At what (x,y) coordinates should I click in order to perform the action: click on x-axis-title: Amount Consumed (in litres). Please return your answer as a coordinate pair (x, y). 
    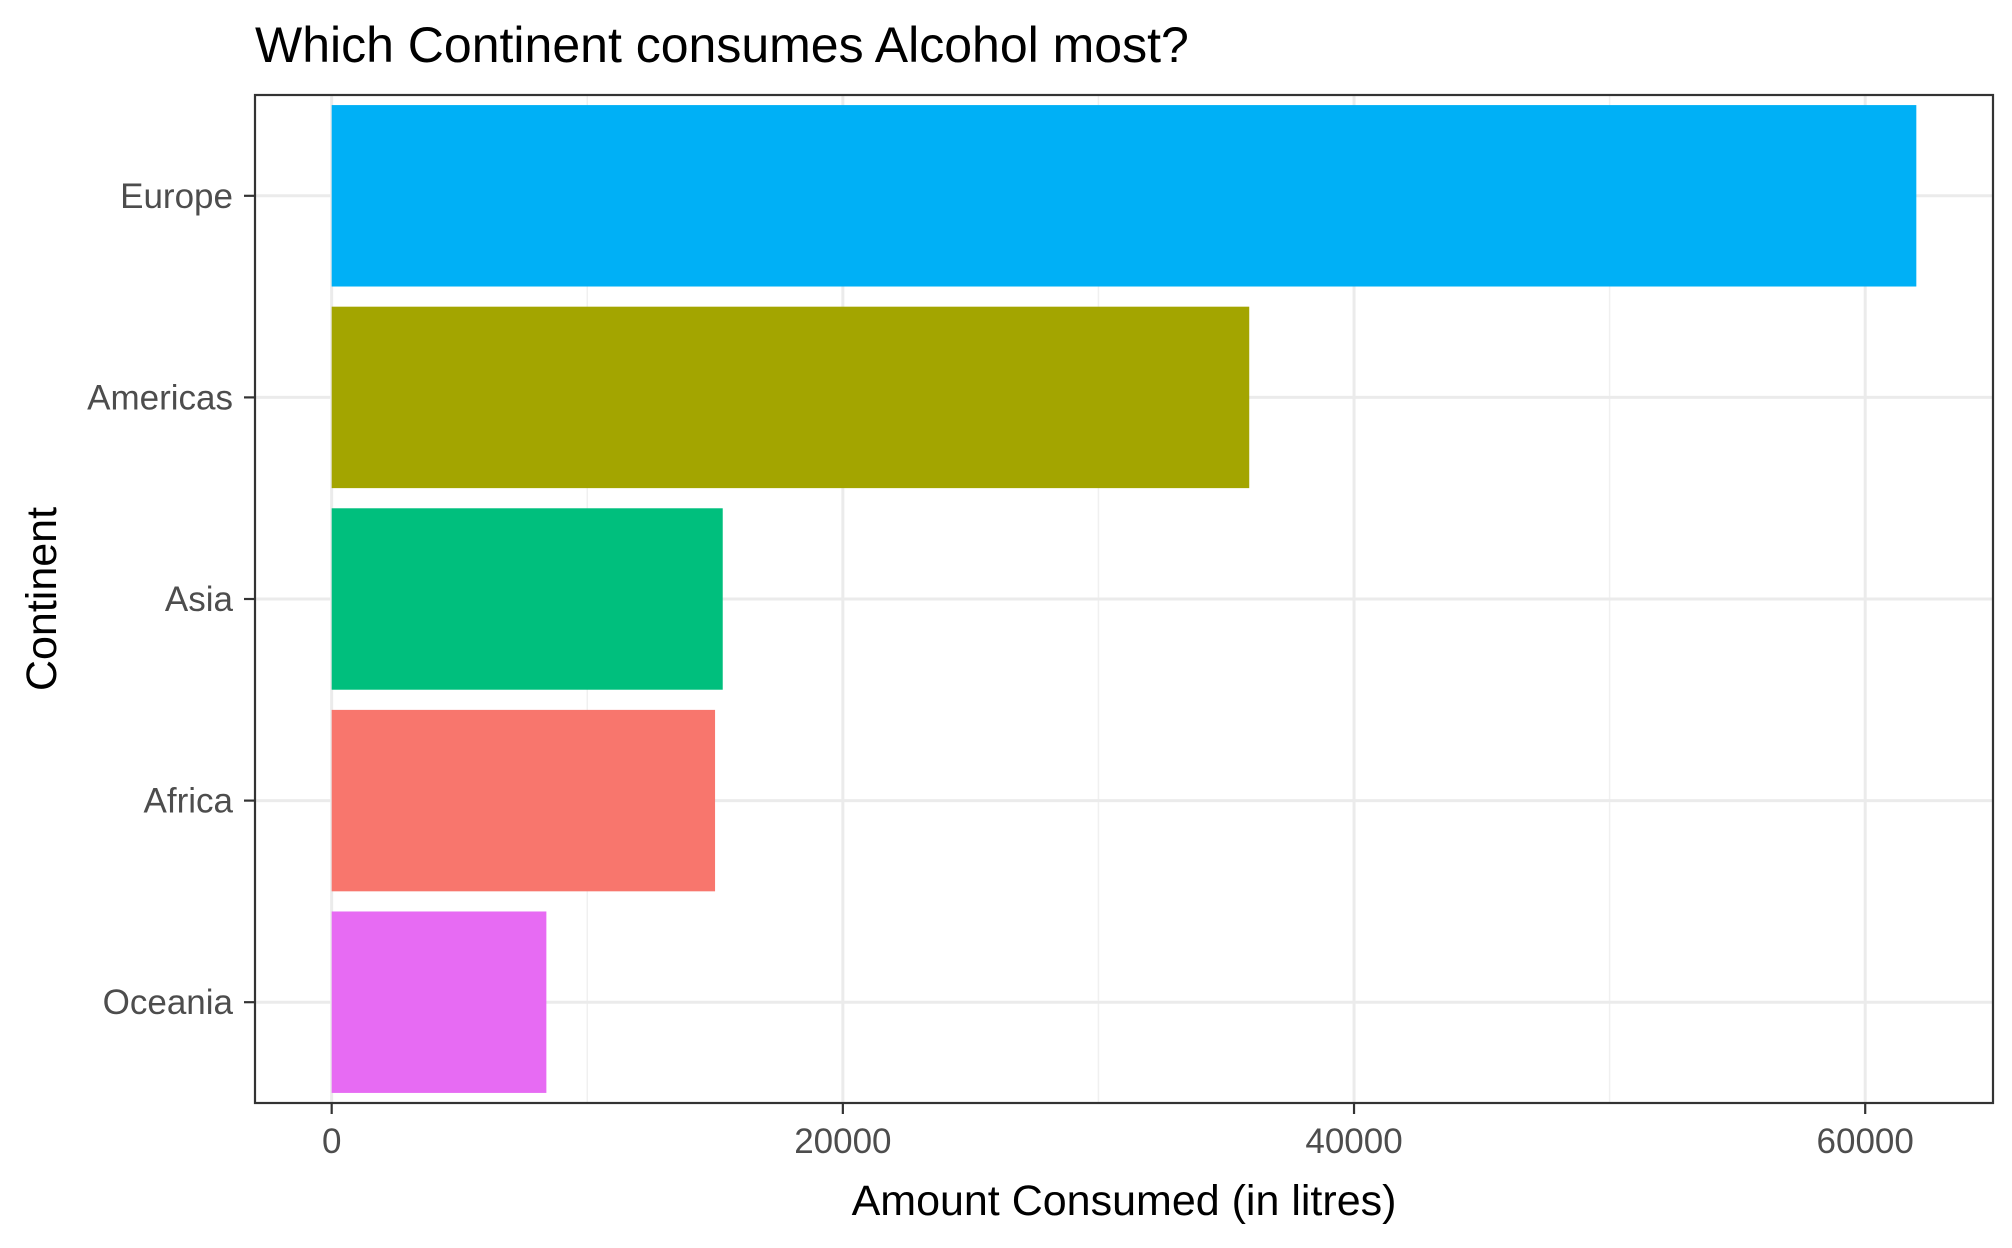
    Looking at the image, I should click on (1124, 1201).